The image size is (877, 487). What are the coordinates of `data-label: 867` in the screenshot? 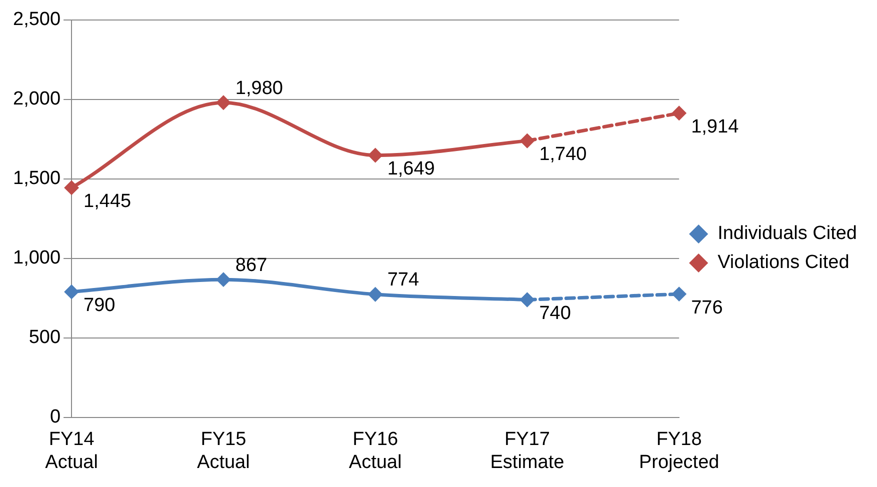 It's located at (251, 265).